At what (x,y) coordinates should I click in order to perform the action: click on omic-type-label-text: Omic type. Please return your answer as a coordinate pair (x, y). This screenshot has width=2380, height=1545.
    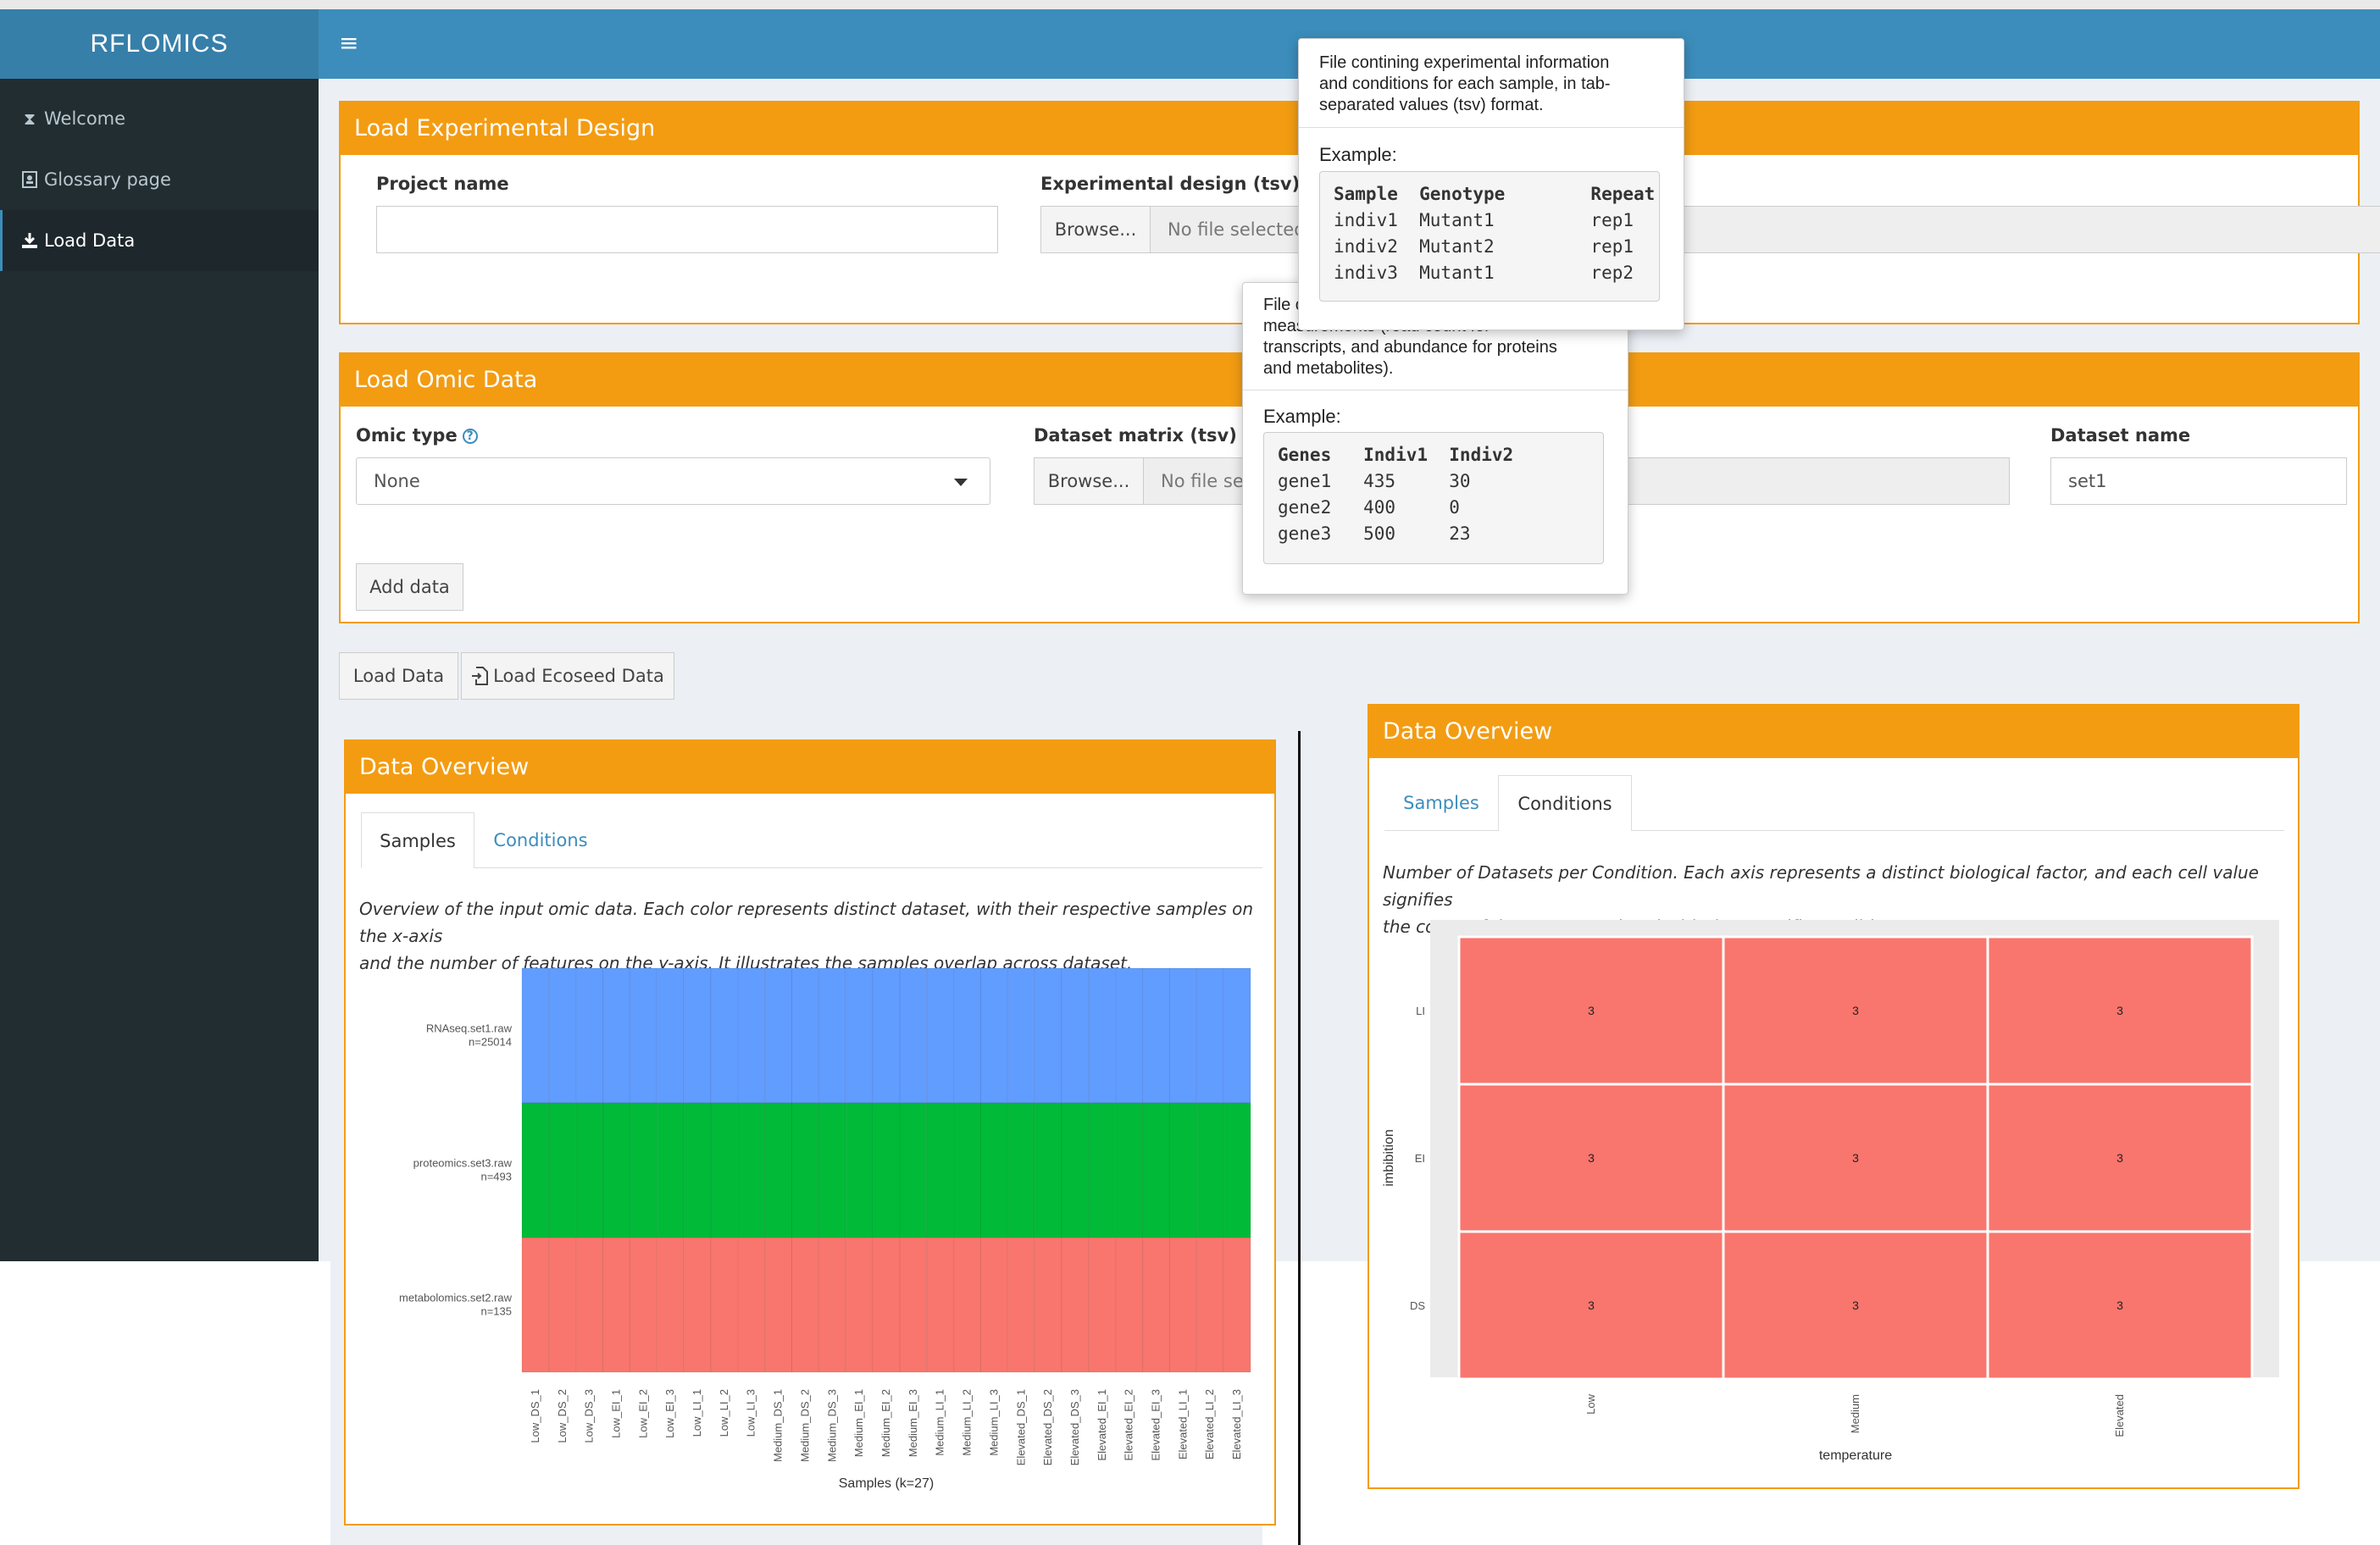
    Looking at the image, I should click on (407, 435).